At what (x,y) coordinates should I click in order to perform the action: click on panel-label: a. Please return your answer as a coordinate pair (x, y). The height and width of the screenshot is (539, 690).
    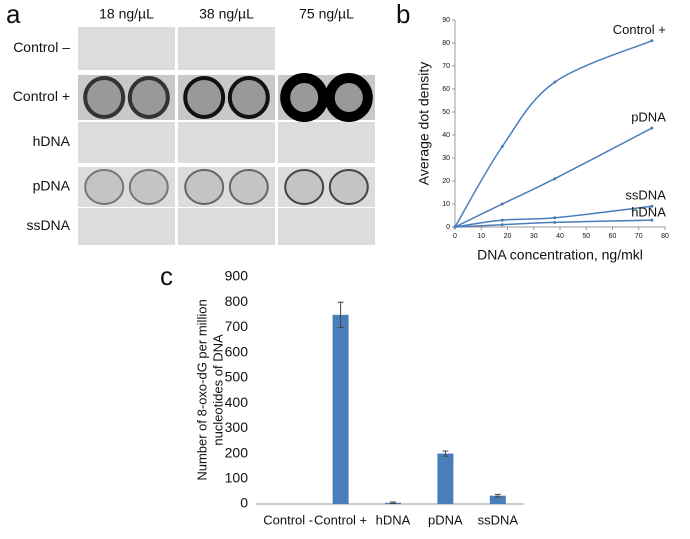
    Looking at the image, I should click on (13, 14).